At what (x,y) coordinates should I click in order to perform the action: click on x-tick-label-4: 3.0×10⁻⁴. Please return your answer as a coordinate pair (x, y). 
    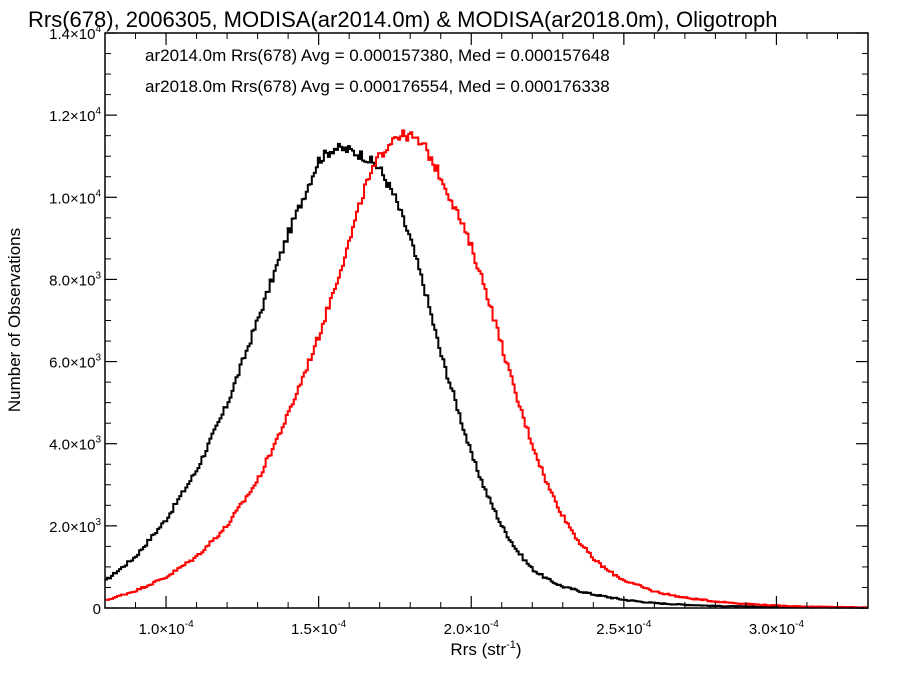
    Looking at the image, I should click on (777, 628).